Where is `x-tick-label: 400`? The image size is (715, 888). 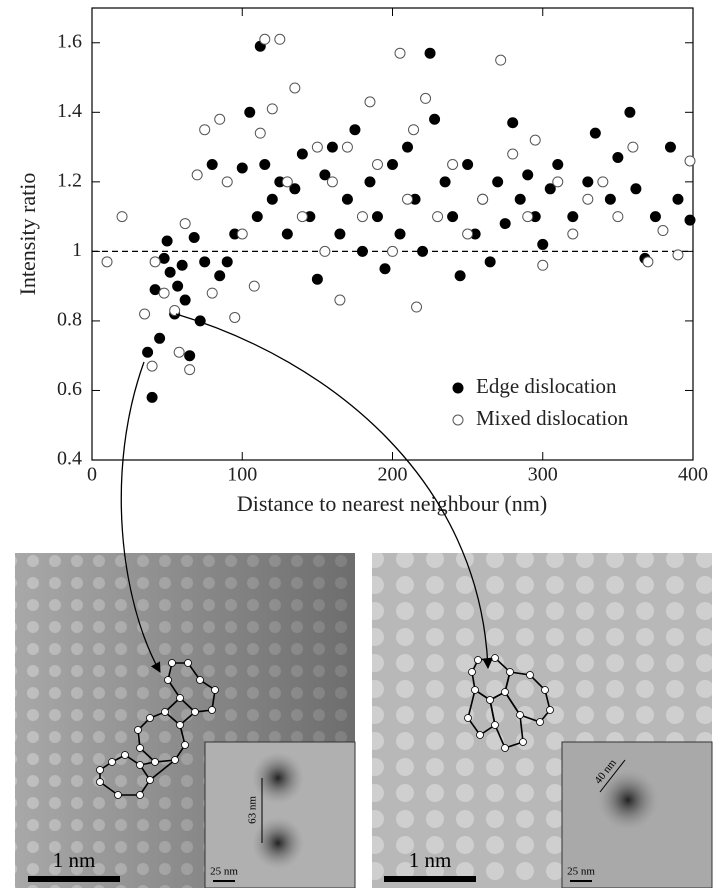
x-tick-label: 400 is located at coordinates (693, 475).